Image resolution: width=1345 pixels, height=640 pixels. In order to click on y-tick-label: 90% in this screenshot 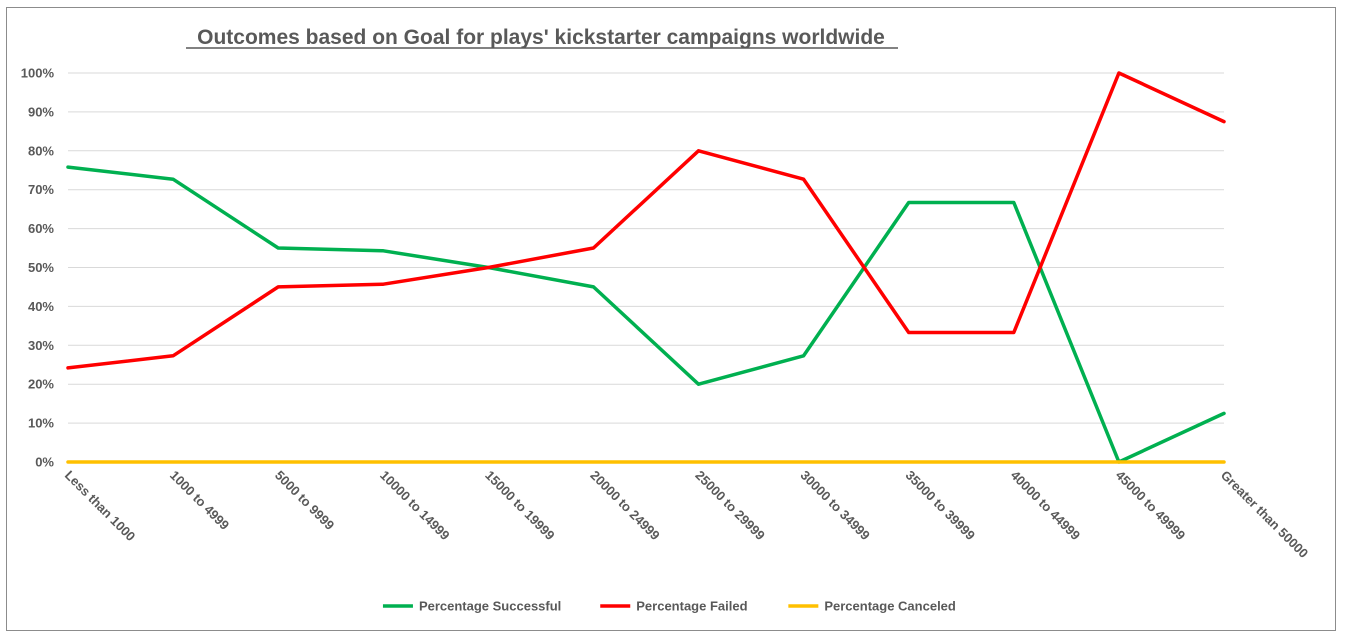, I will do `click(41, 111)`.